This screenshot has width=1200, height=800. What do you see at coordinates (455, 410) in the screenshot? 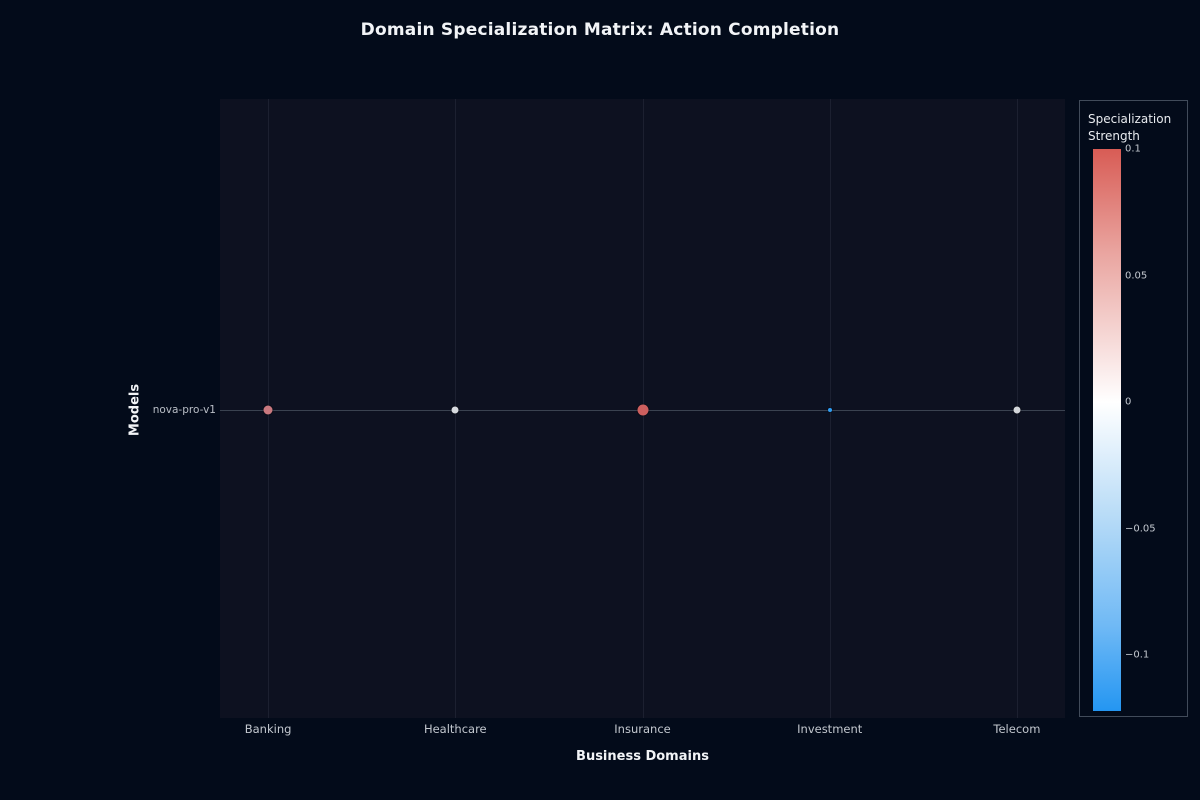
I see `data-point-healthcare` at bounding box center [455, 410].